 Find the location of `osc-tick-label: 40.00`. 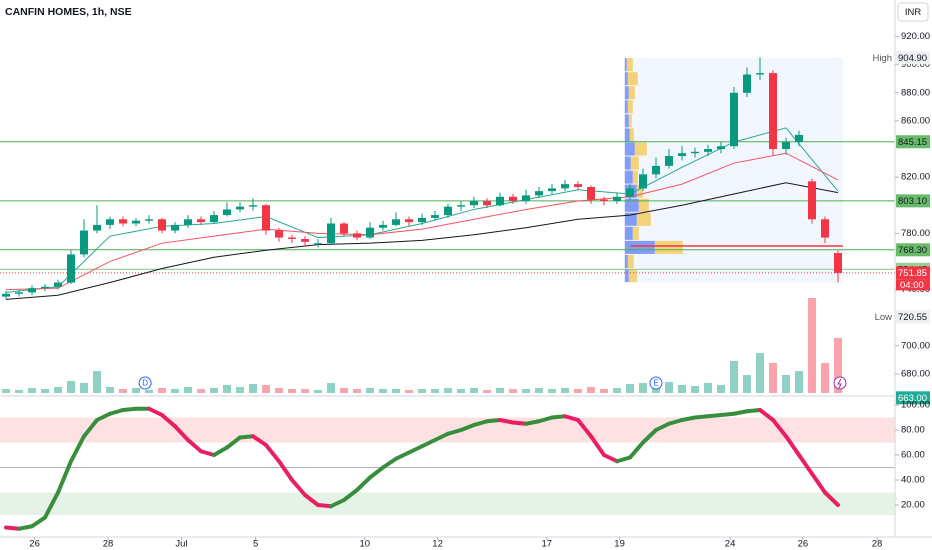

osc-tick-label: 40.00 is located at coordinates (913, 480).